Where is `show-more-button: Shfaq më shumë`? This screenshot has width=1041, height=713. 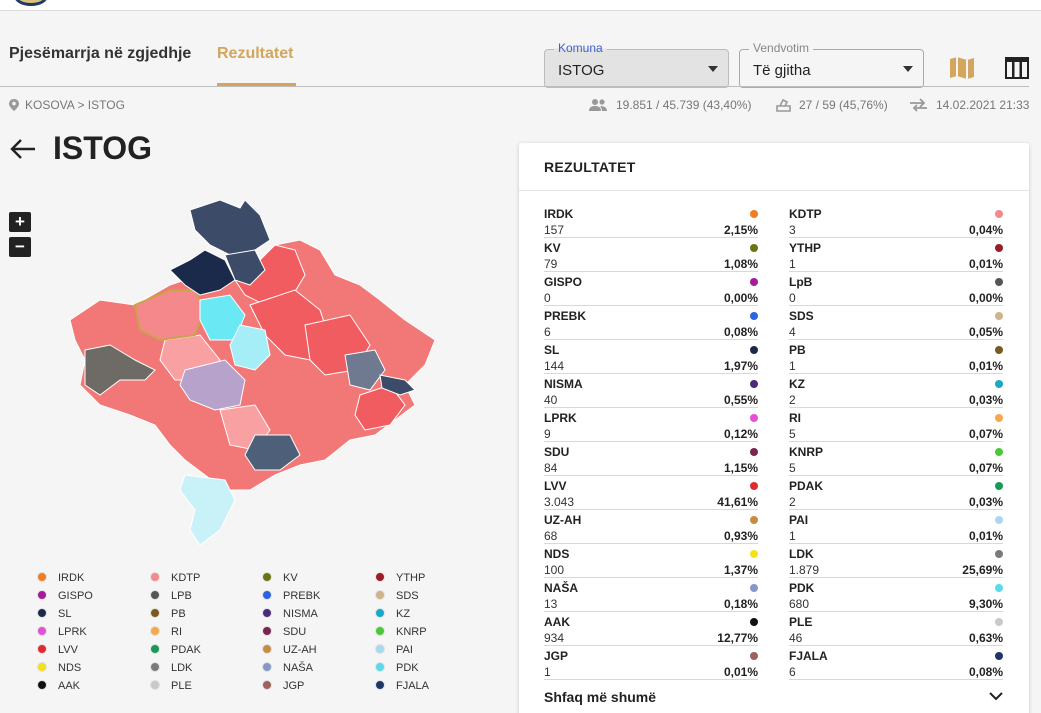 show-more-button: Shfaq më shumë is located at coordinates (600, 697).